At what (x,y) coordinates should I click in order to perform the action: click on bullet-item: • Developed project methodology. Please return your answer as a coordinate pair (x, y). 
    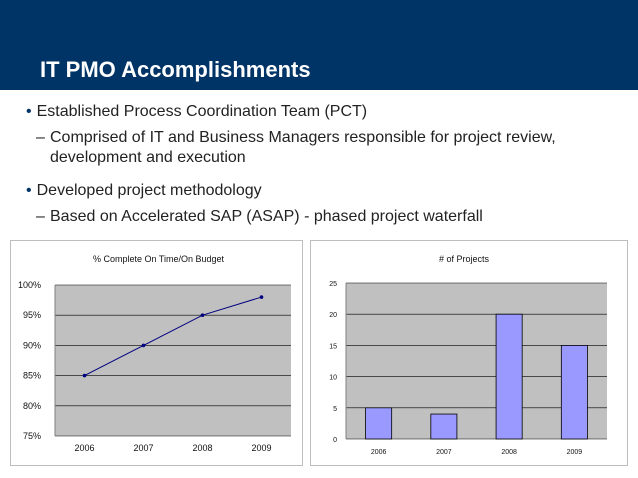
    Looking at the image, I should click on (144, 191).